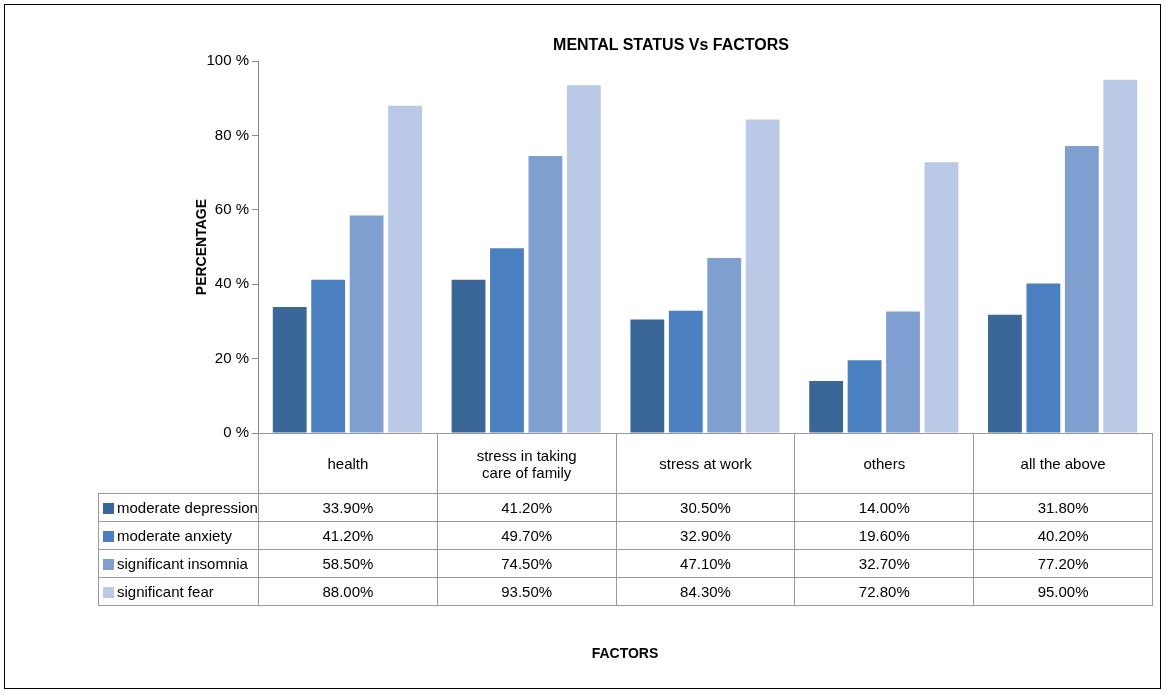  I want to click on data-label: 58.50%, so click(348, 563).